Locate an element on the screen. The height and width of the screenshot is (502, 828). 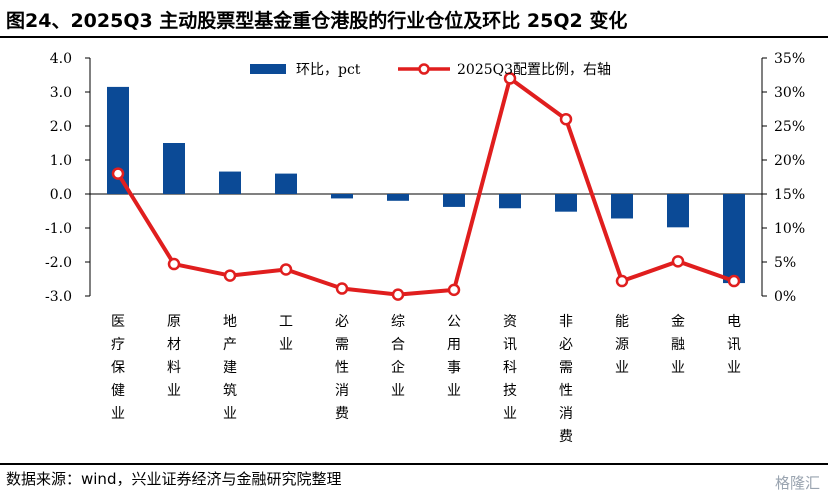
category-label-char: 电 is located at coordinates (734, 322).